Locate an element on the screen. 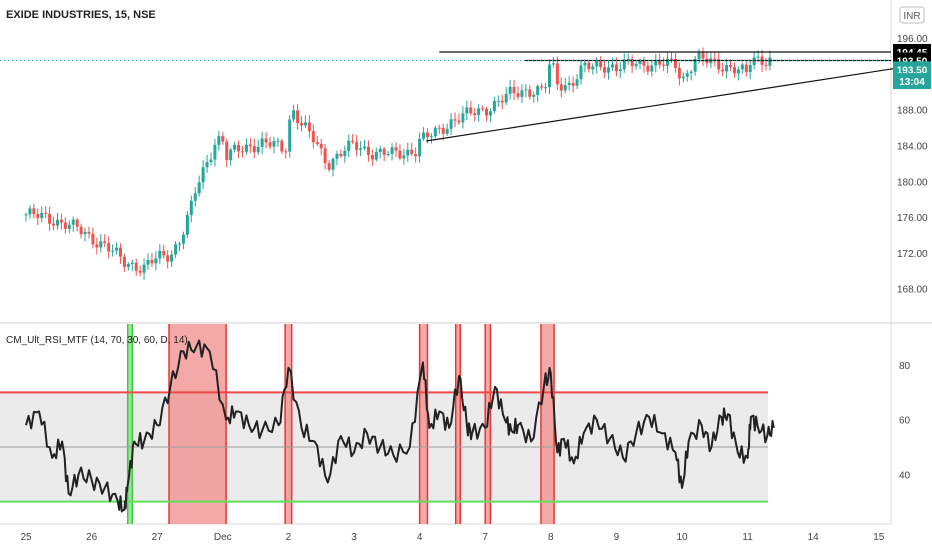 The height and width of the screenshot is (550, 932). time-tick-label: 15 is located at coordinates (879, 537).